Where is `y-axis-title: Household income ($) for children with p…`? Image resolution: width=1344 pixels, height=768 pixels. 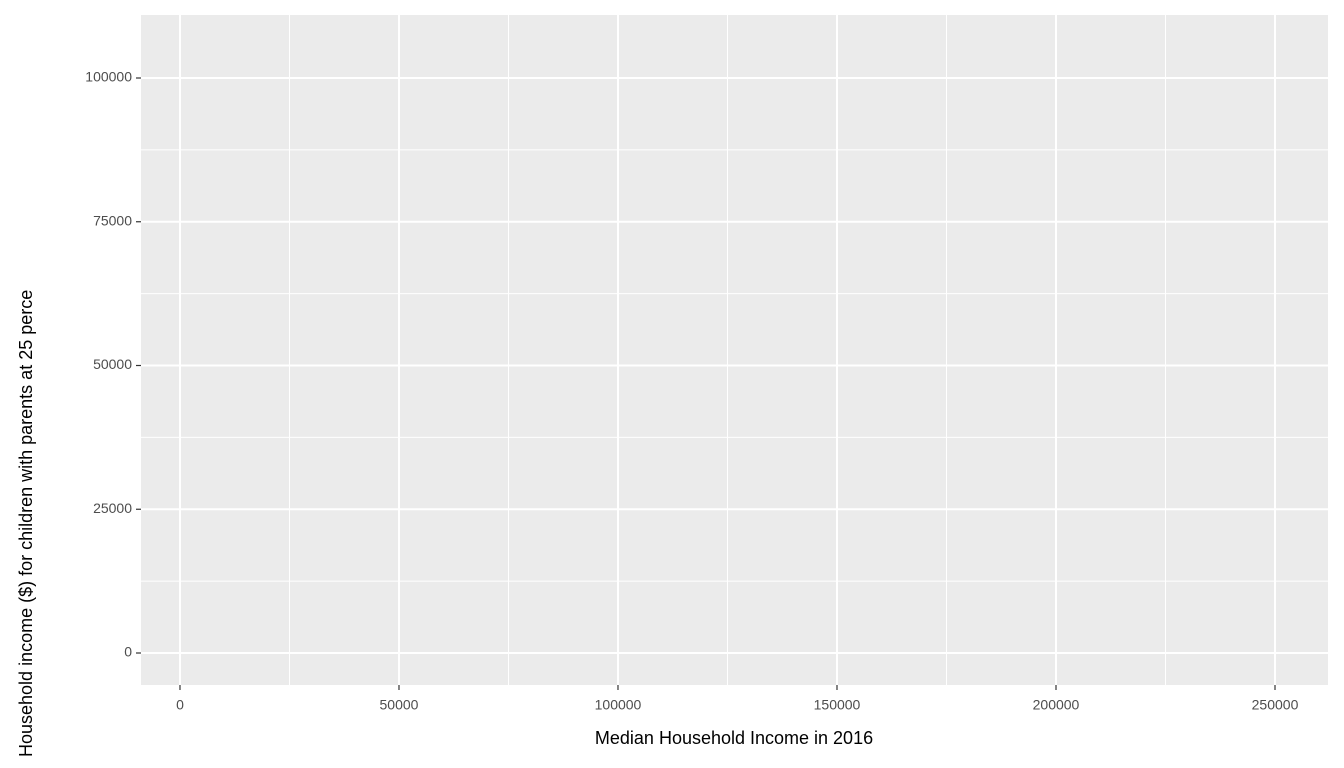
y-axis-title: Household income ($) for children with p… is located at coordinates (26, 523).